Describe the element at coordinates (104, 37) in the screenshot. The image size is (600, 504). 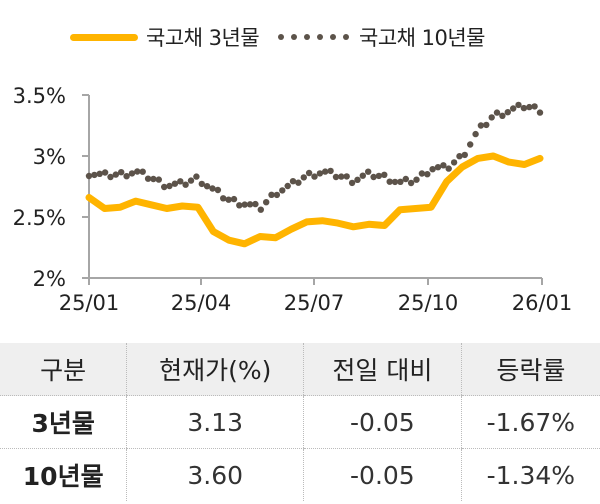
I see `solid-line-swatch-icon` at that location.